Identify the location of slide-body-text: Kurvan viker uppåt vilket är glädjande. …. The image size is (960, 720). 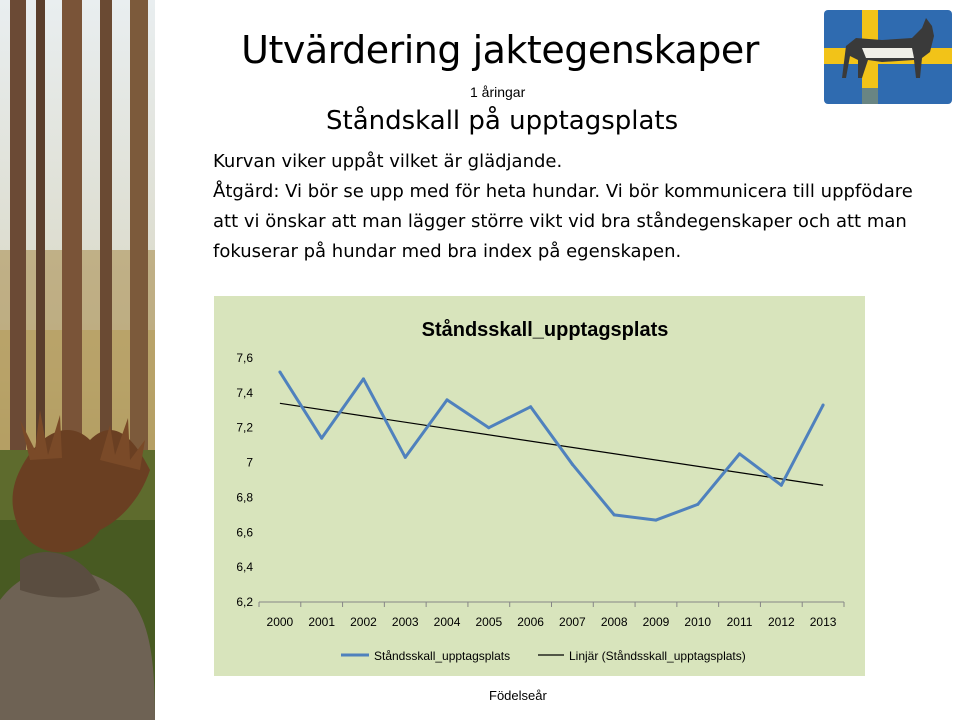
(563, 207).